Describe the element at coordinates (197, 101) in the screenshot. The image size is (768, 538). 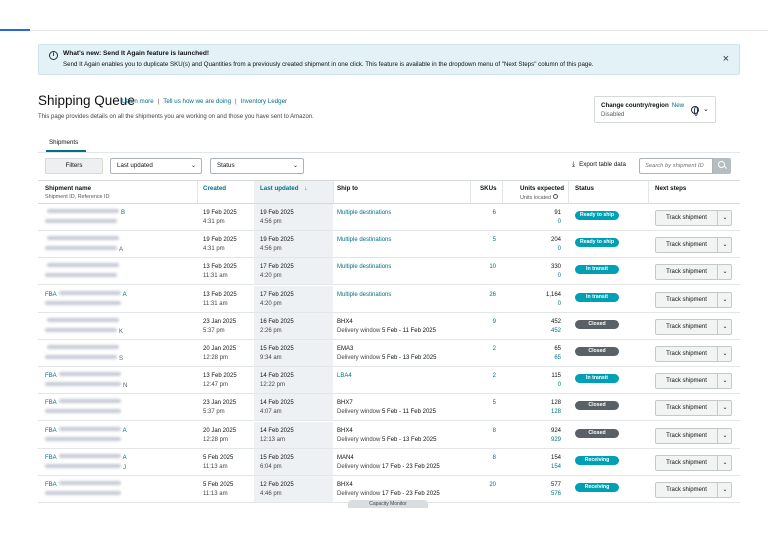
I see `feedback-link: Tell us how we are doing` at that location.